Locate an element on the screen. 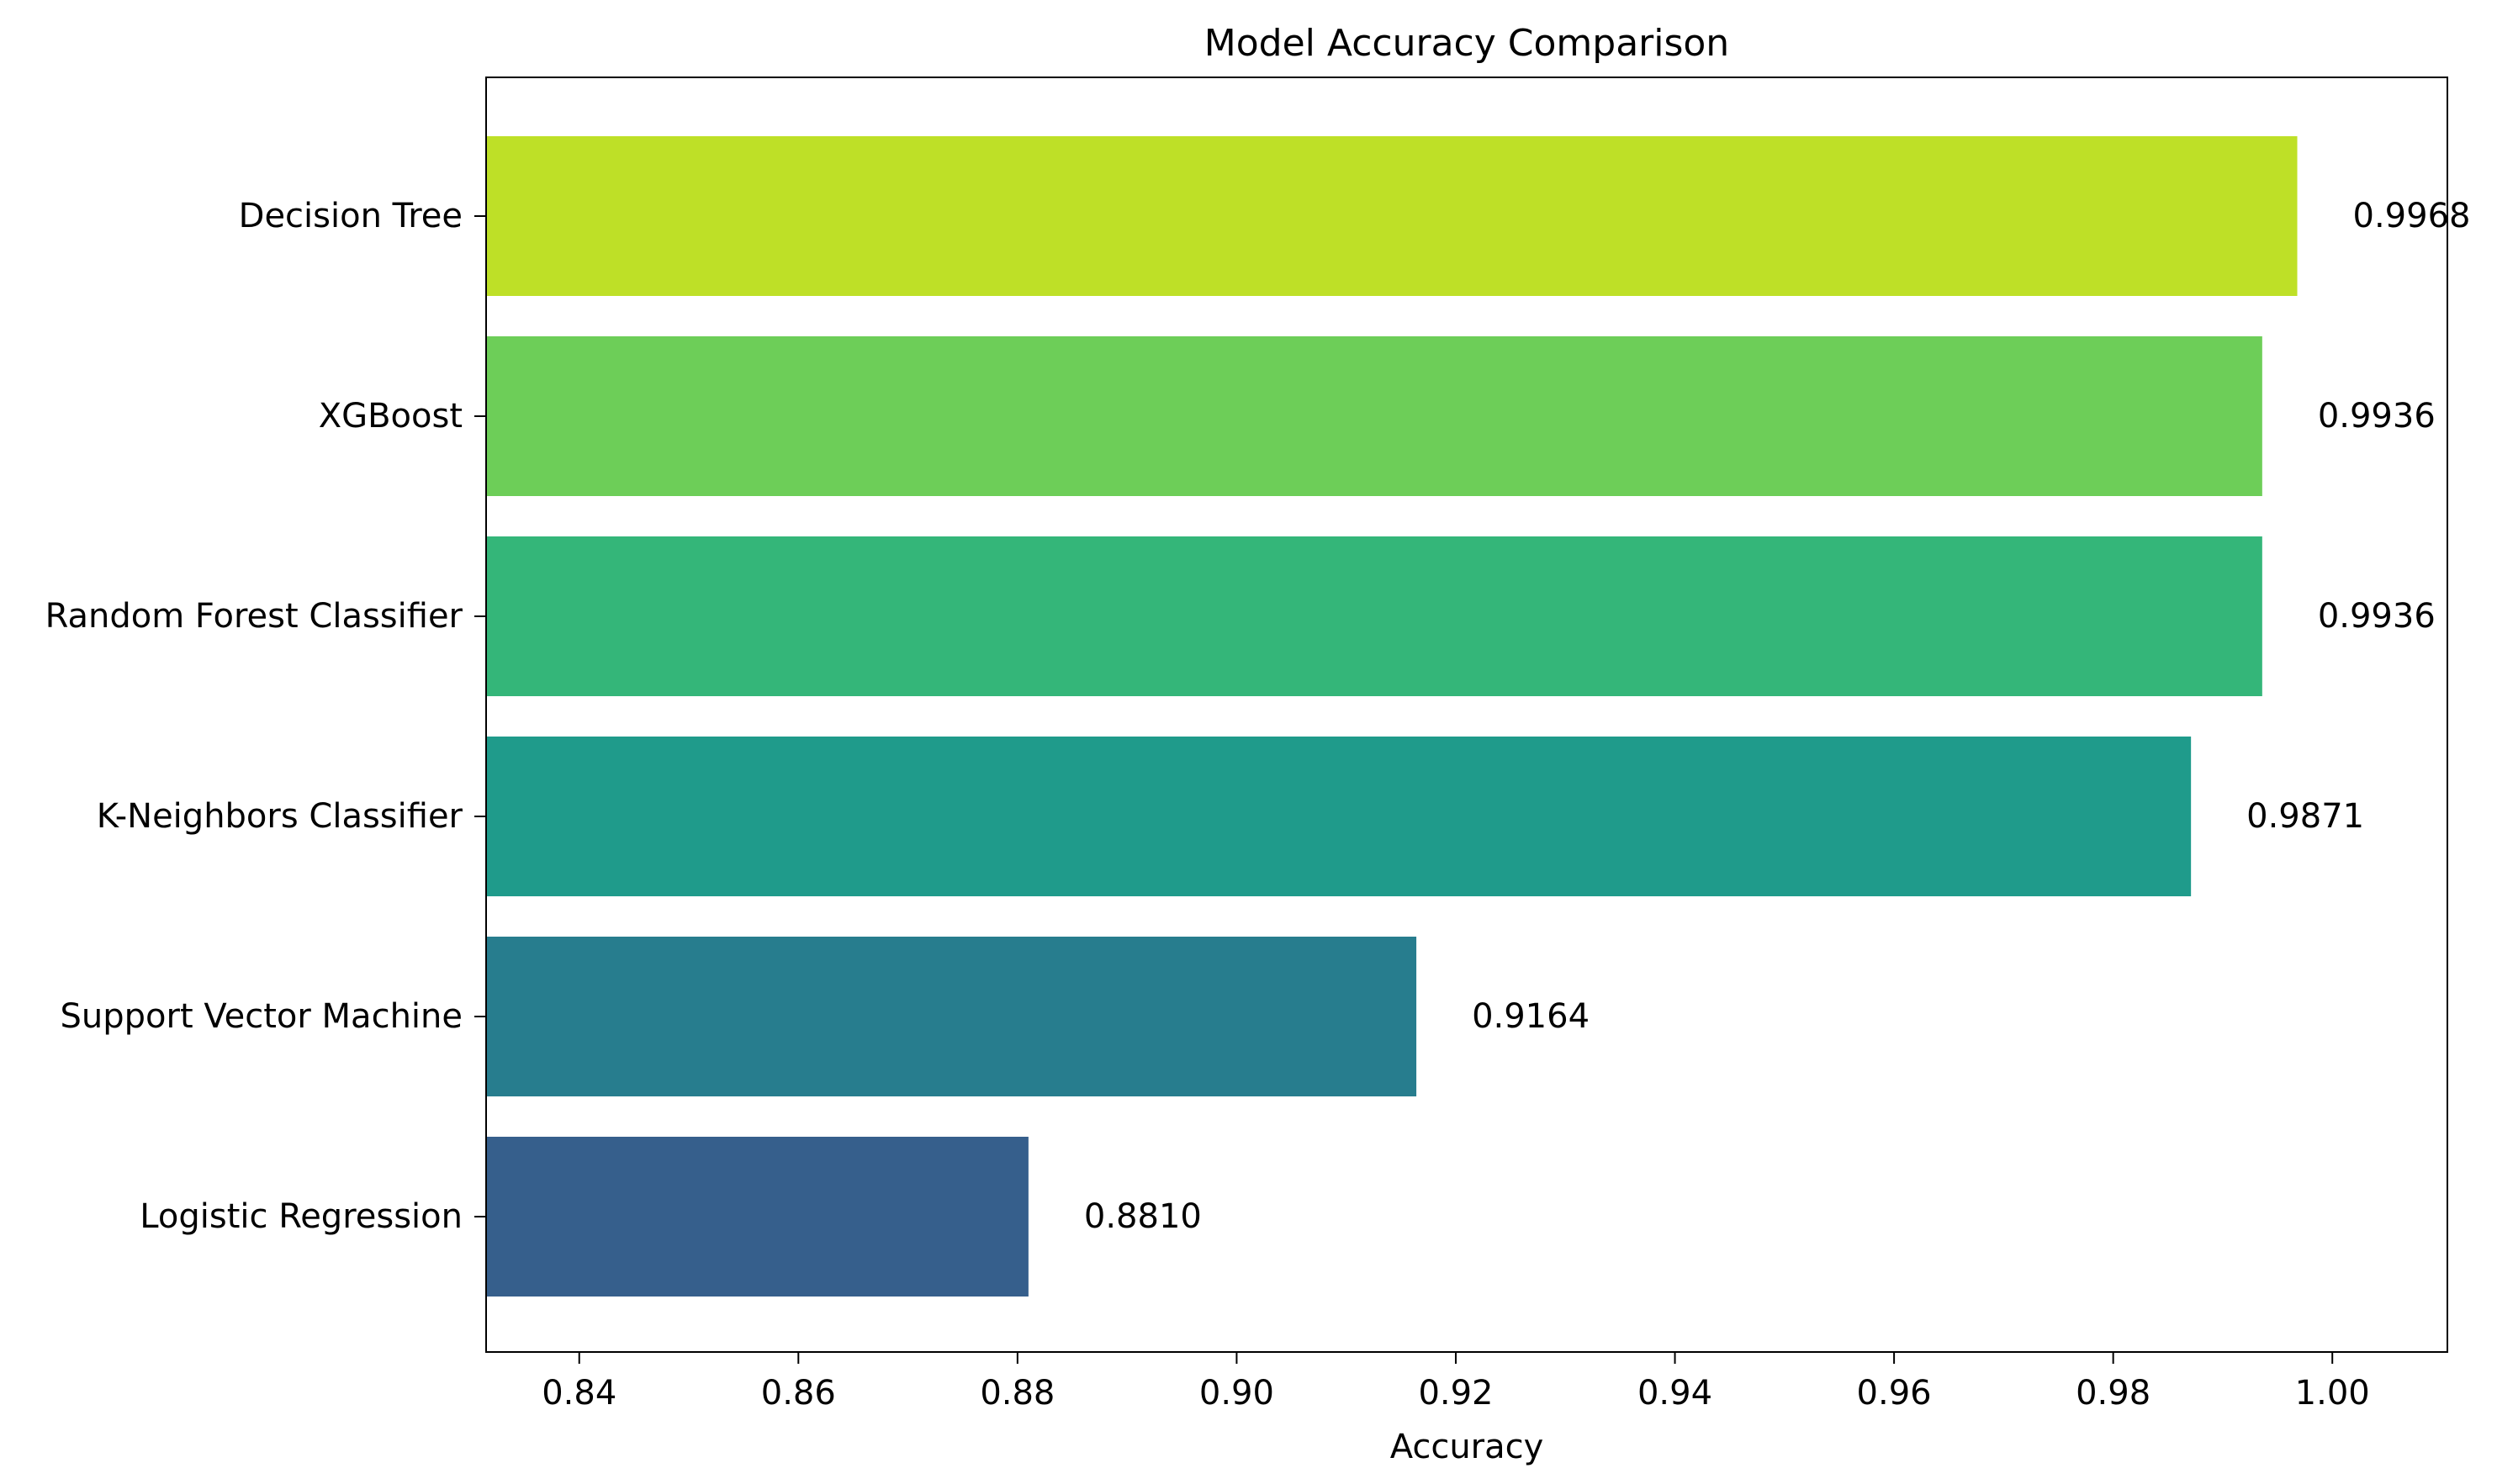 This screenshot has width=2497, height=1484. bar-k-neighbors-classifier is located at coordinates (1339, 816).